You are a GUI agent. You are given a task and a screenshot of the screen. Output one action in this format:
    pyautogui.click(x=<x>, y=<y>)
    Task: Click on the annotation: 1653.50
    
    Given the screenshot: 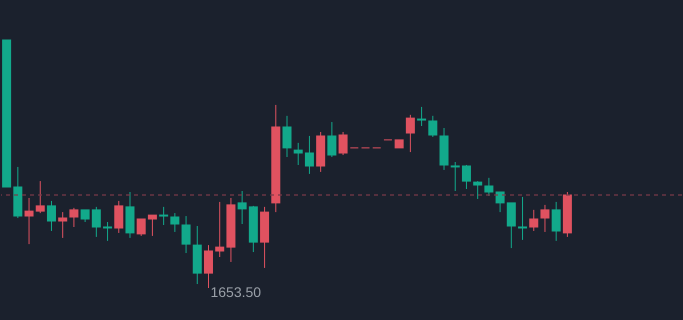 What is the action you would take?
    pyautogui.click(x=236, y=292)
    